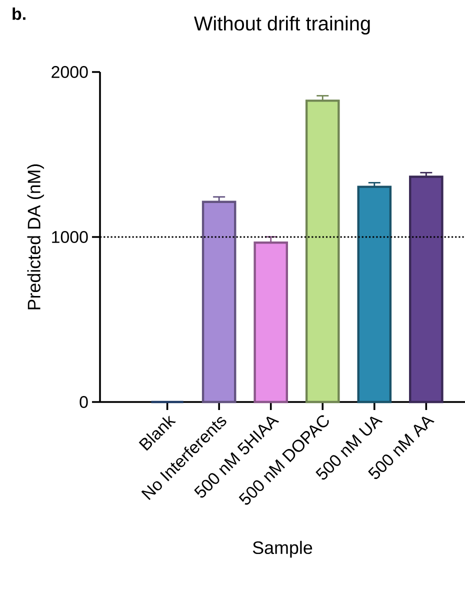 The image size is (465, 611). Describe the element at coordinates (70, 237) in the screenshot. I see `y-tick-label: 1000` at that location.